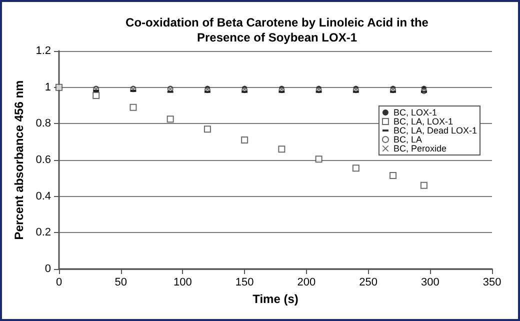  Describe the element at coordinates (43, 124) in the screenshot. I see `y-tick-label: 0.8` at that location.